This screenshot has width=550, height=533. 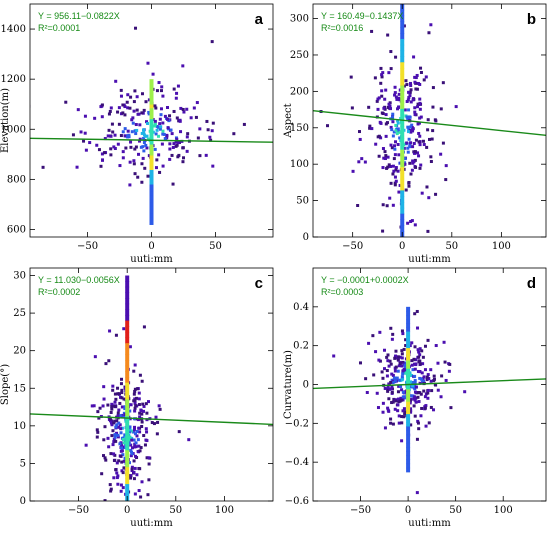 What do you see at coordinates (342, 292) in the screenshot?
I see `r-squared: R²=0.0003` at bounding box center [342, 292].